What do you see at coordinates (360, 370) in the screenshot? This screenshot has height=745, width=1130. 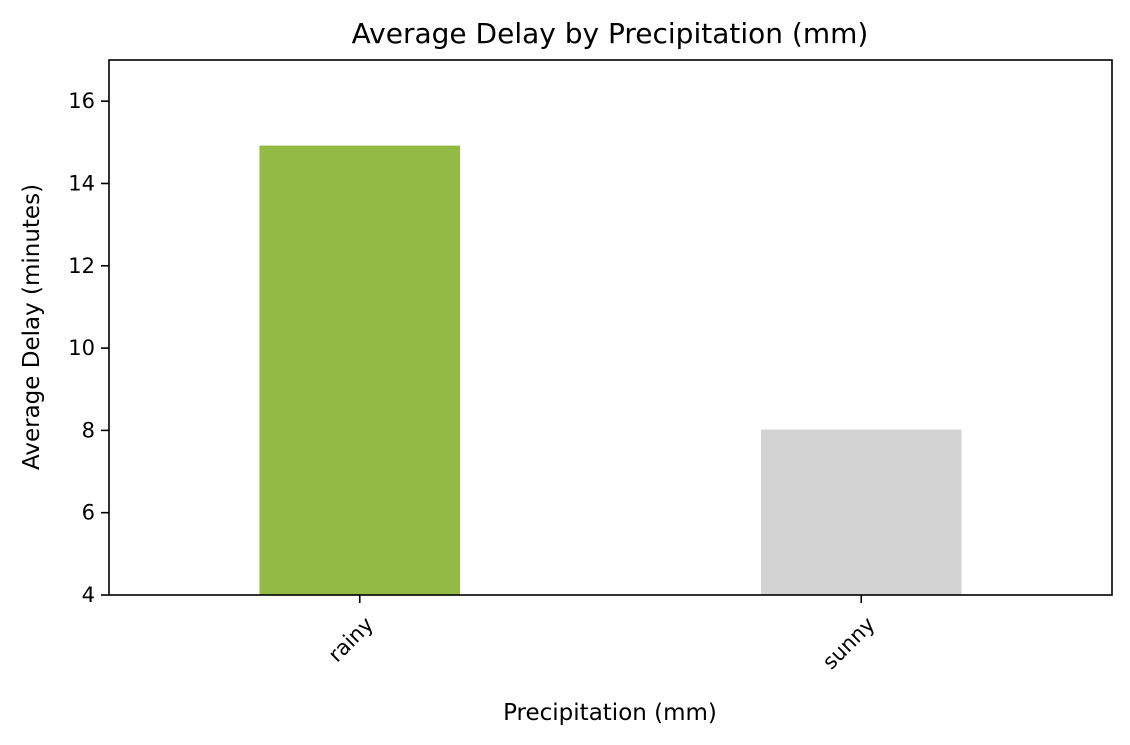 I see `bar-rainy` at bounding box center [360, 370].